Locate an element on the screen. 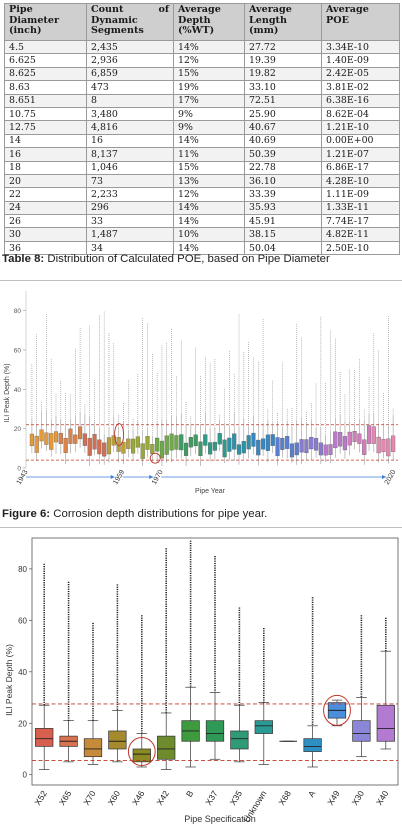 The image size is (402, 827). table-cell-count: 16 is located at coordinates (130, 141).